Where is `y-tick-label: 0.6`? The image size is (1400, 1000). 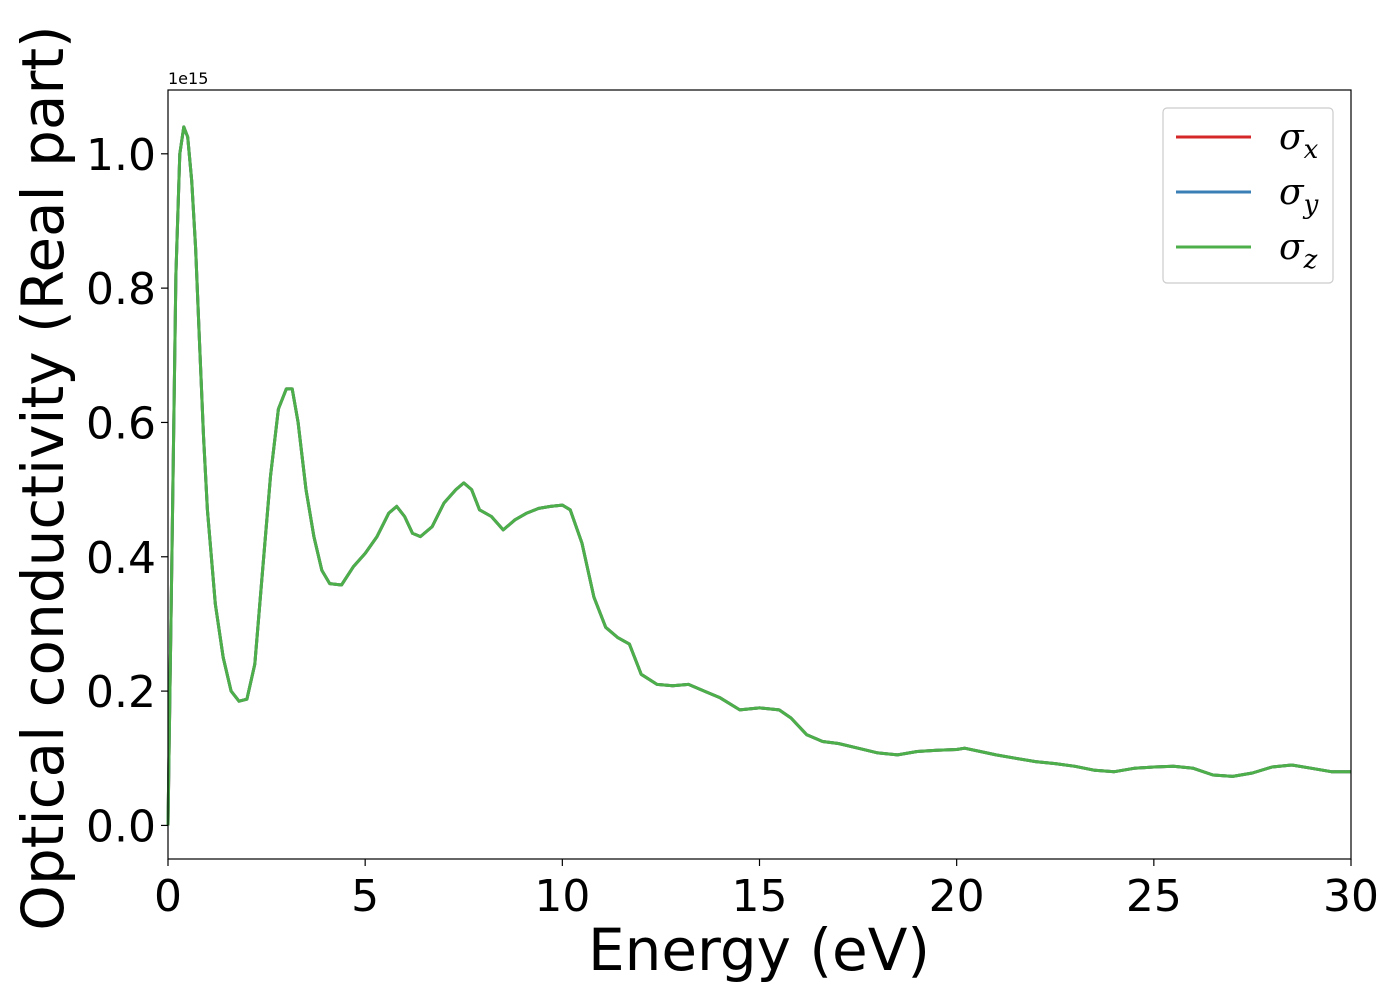
y-tick-label: 0.6 is located at coordinates (121, 423).